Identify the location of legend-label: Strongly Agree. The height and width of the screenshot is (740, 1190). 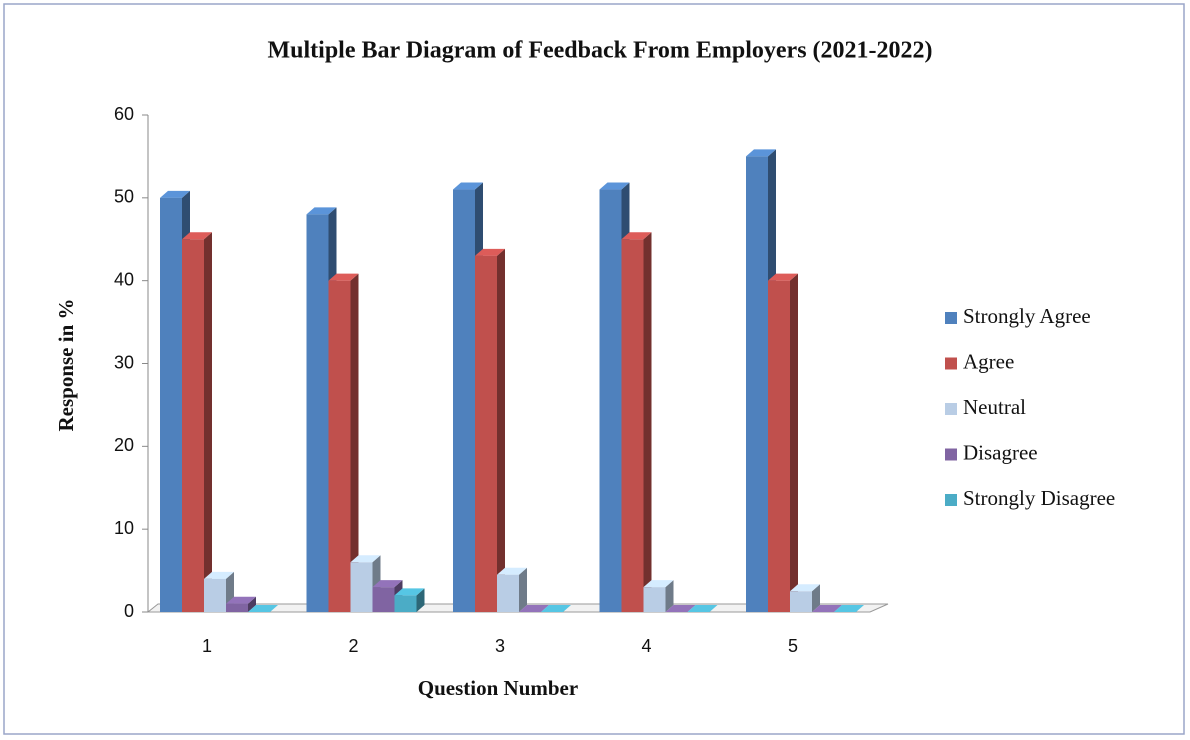
(1027, 316).